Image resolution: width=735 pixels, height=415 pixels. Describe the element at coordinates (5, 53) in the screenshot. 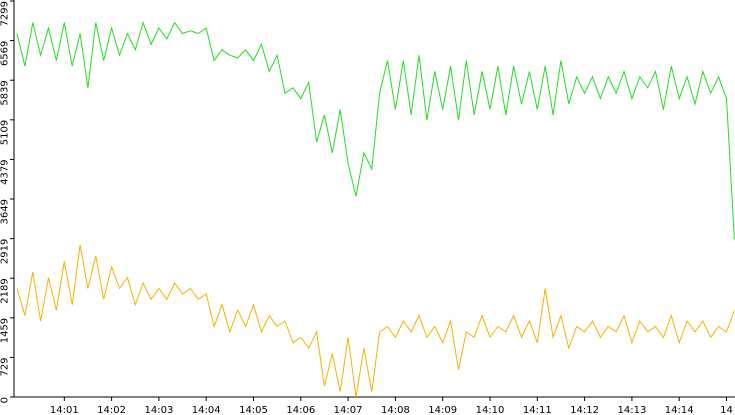

I see `y-tick-label: 6569` at that location.